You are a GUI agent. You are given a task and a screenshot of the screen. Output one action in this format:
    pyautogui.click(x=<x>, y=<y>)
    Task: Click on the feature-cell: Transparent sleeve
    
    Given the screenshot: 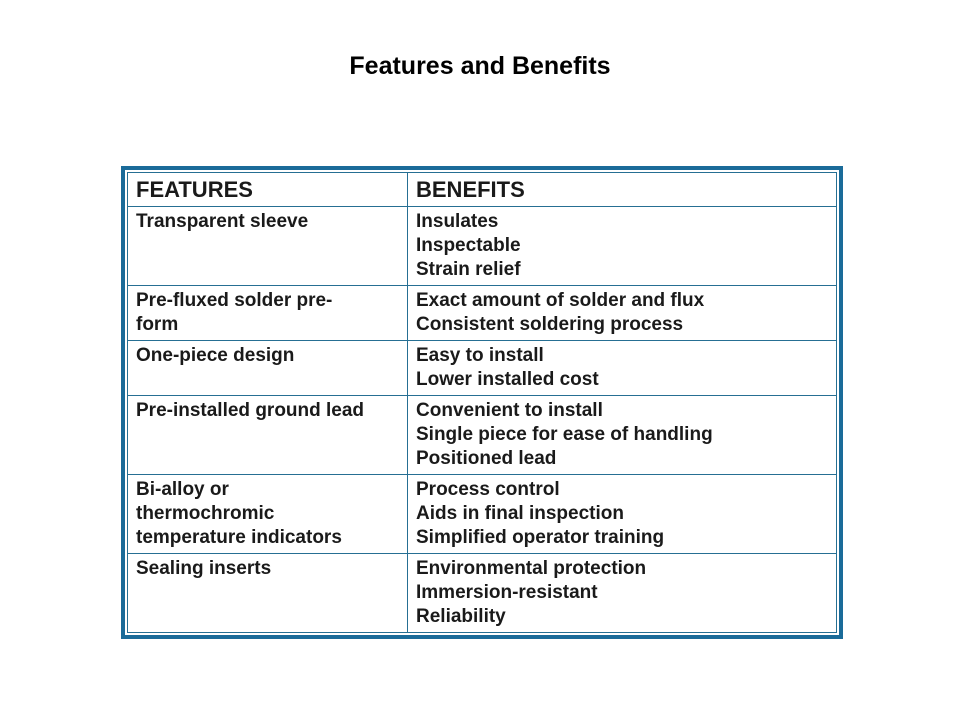 What is the action you would take?
    pyautogui.click(x=267, y=246)
    